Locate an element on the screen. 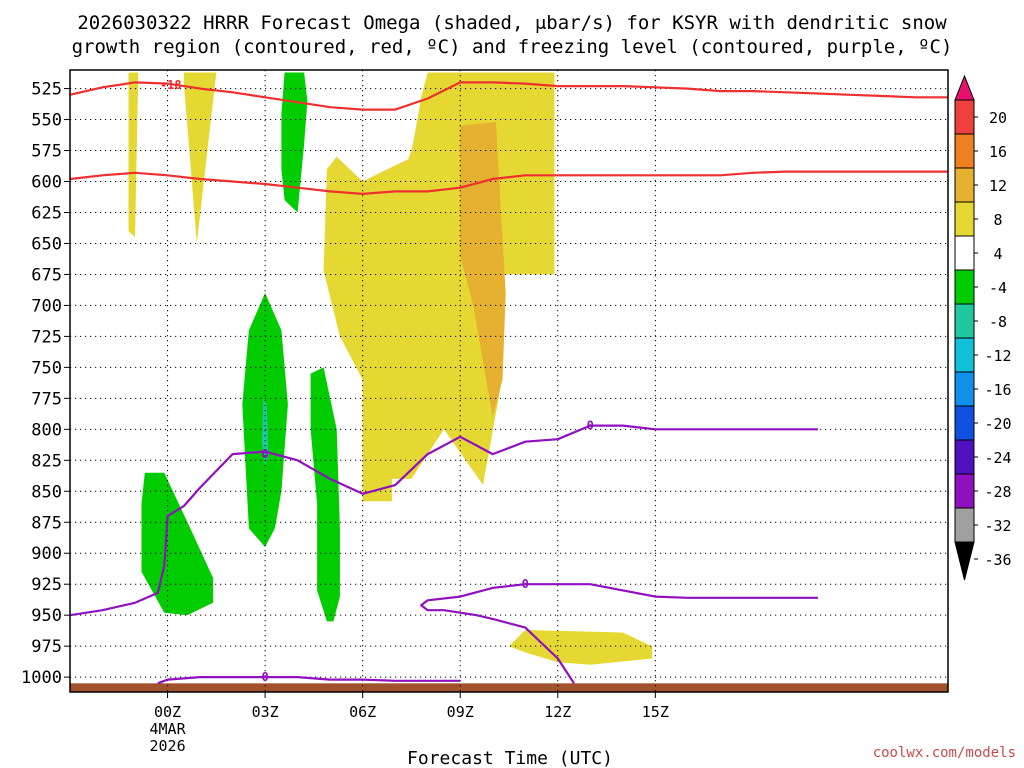 This screenshot has width=1024, height=768. credit-text: coolwx.com/models is located at coordinates (944, 753).